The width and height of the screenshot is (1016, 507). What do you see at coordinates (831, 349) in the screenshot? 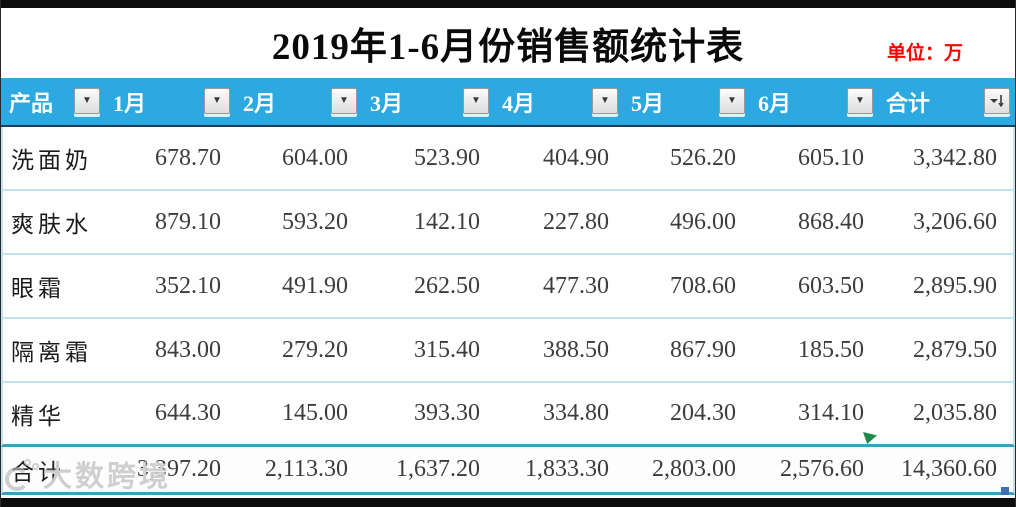
I see `value-cell: 185.50` at bounding box center [831, 349].